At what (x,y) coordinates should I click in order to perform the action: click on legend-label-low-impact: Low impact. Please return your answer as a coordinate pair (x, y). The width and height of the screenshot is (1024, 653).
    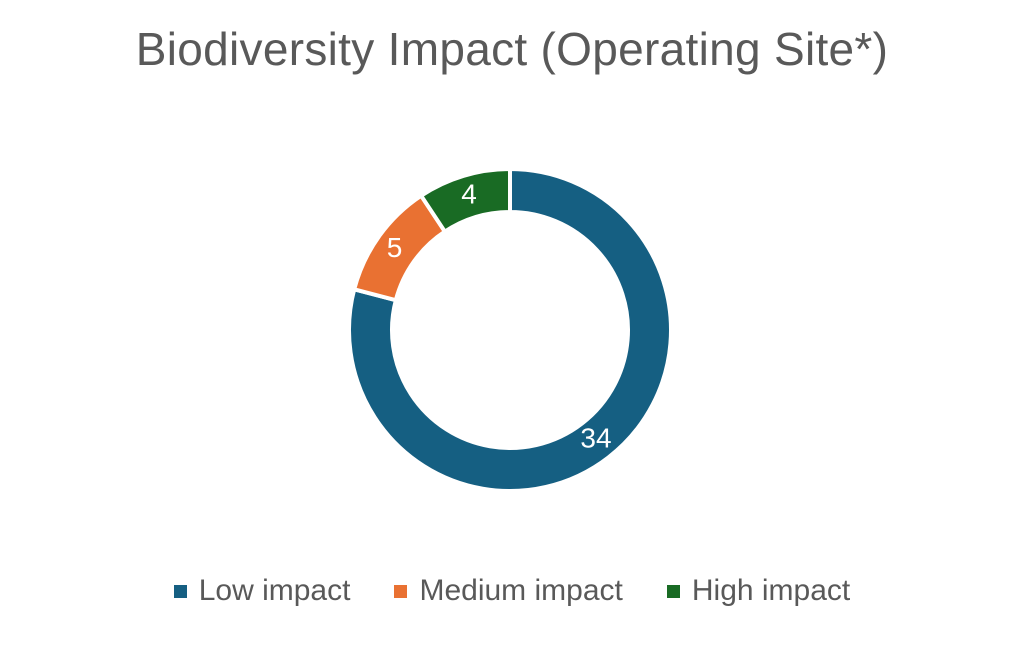
    Looking at the image, I should click on (274, 590).